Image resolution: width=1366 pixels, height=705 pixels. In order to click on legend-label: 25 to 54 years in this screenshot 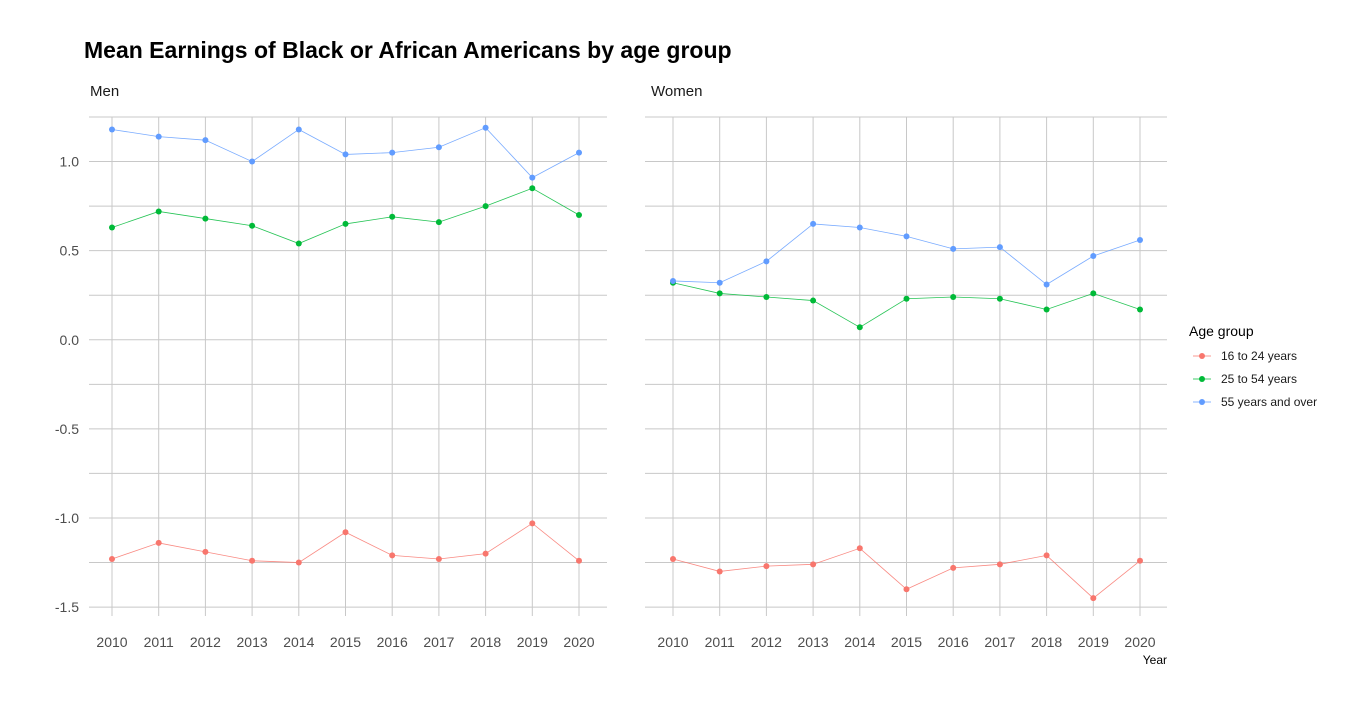, I will do `click(1259, 379)`.